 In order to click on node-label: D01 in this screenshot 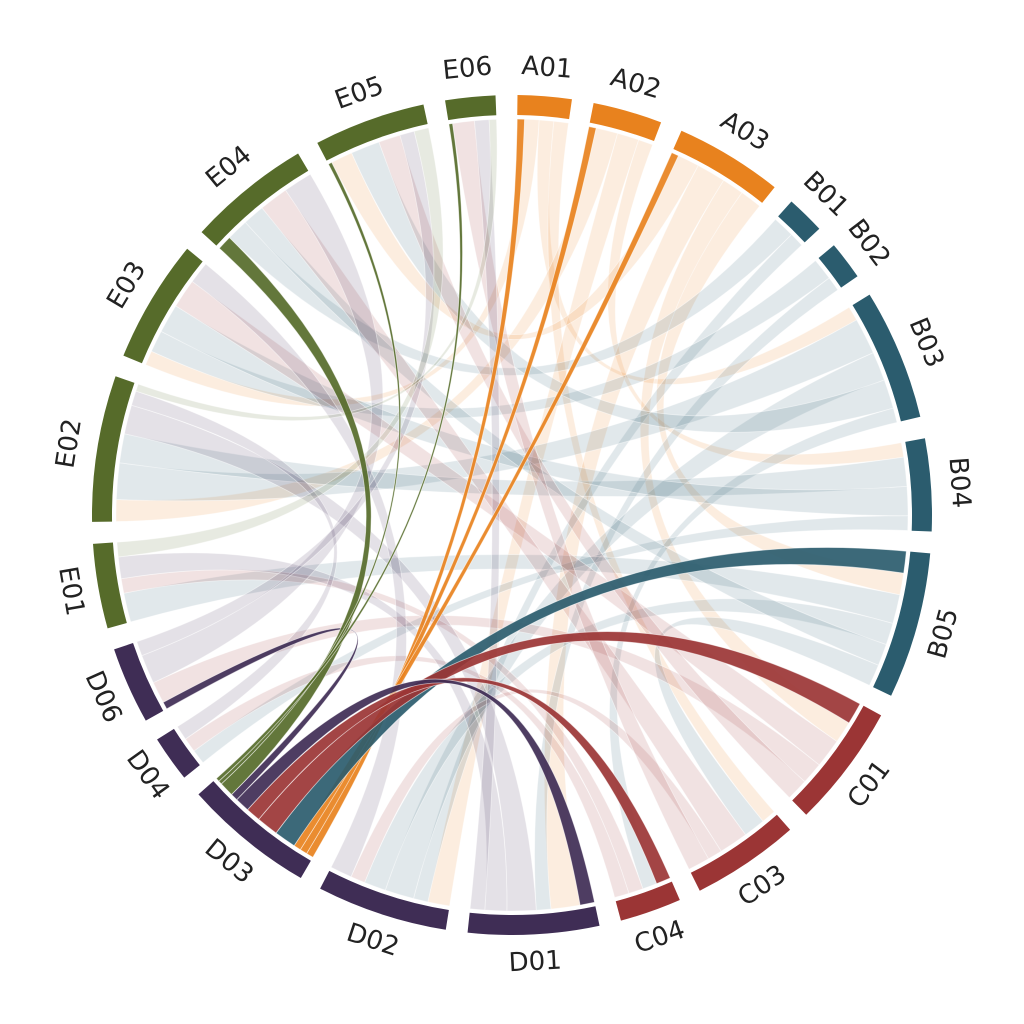, I will do `click(535, 962)`.